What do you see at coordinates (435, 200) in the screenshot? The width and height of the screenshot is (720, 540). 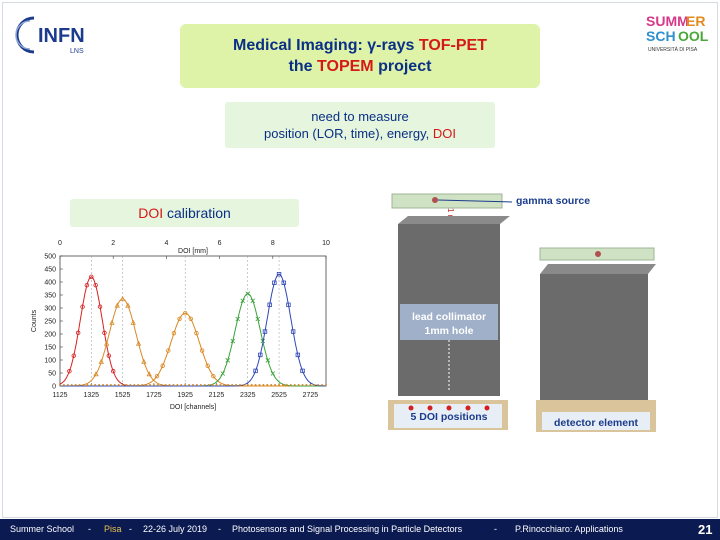 I see `gamma-source-dot` at bounding box center [435, 200].